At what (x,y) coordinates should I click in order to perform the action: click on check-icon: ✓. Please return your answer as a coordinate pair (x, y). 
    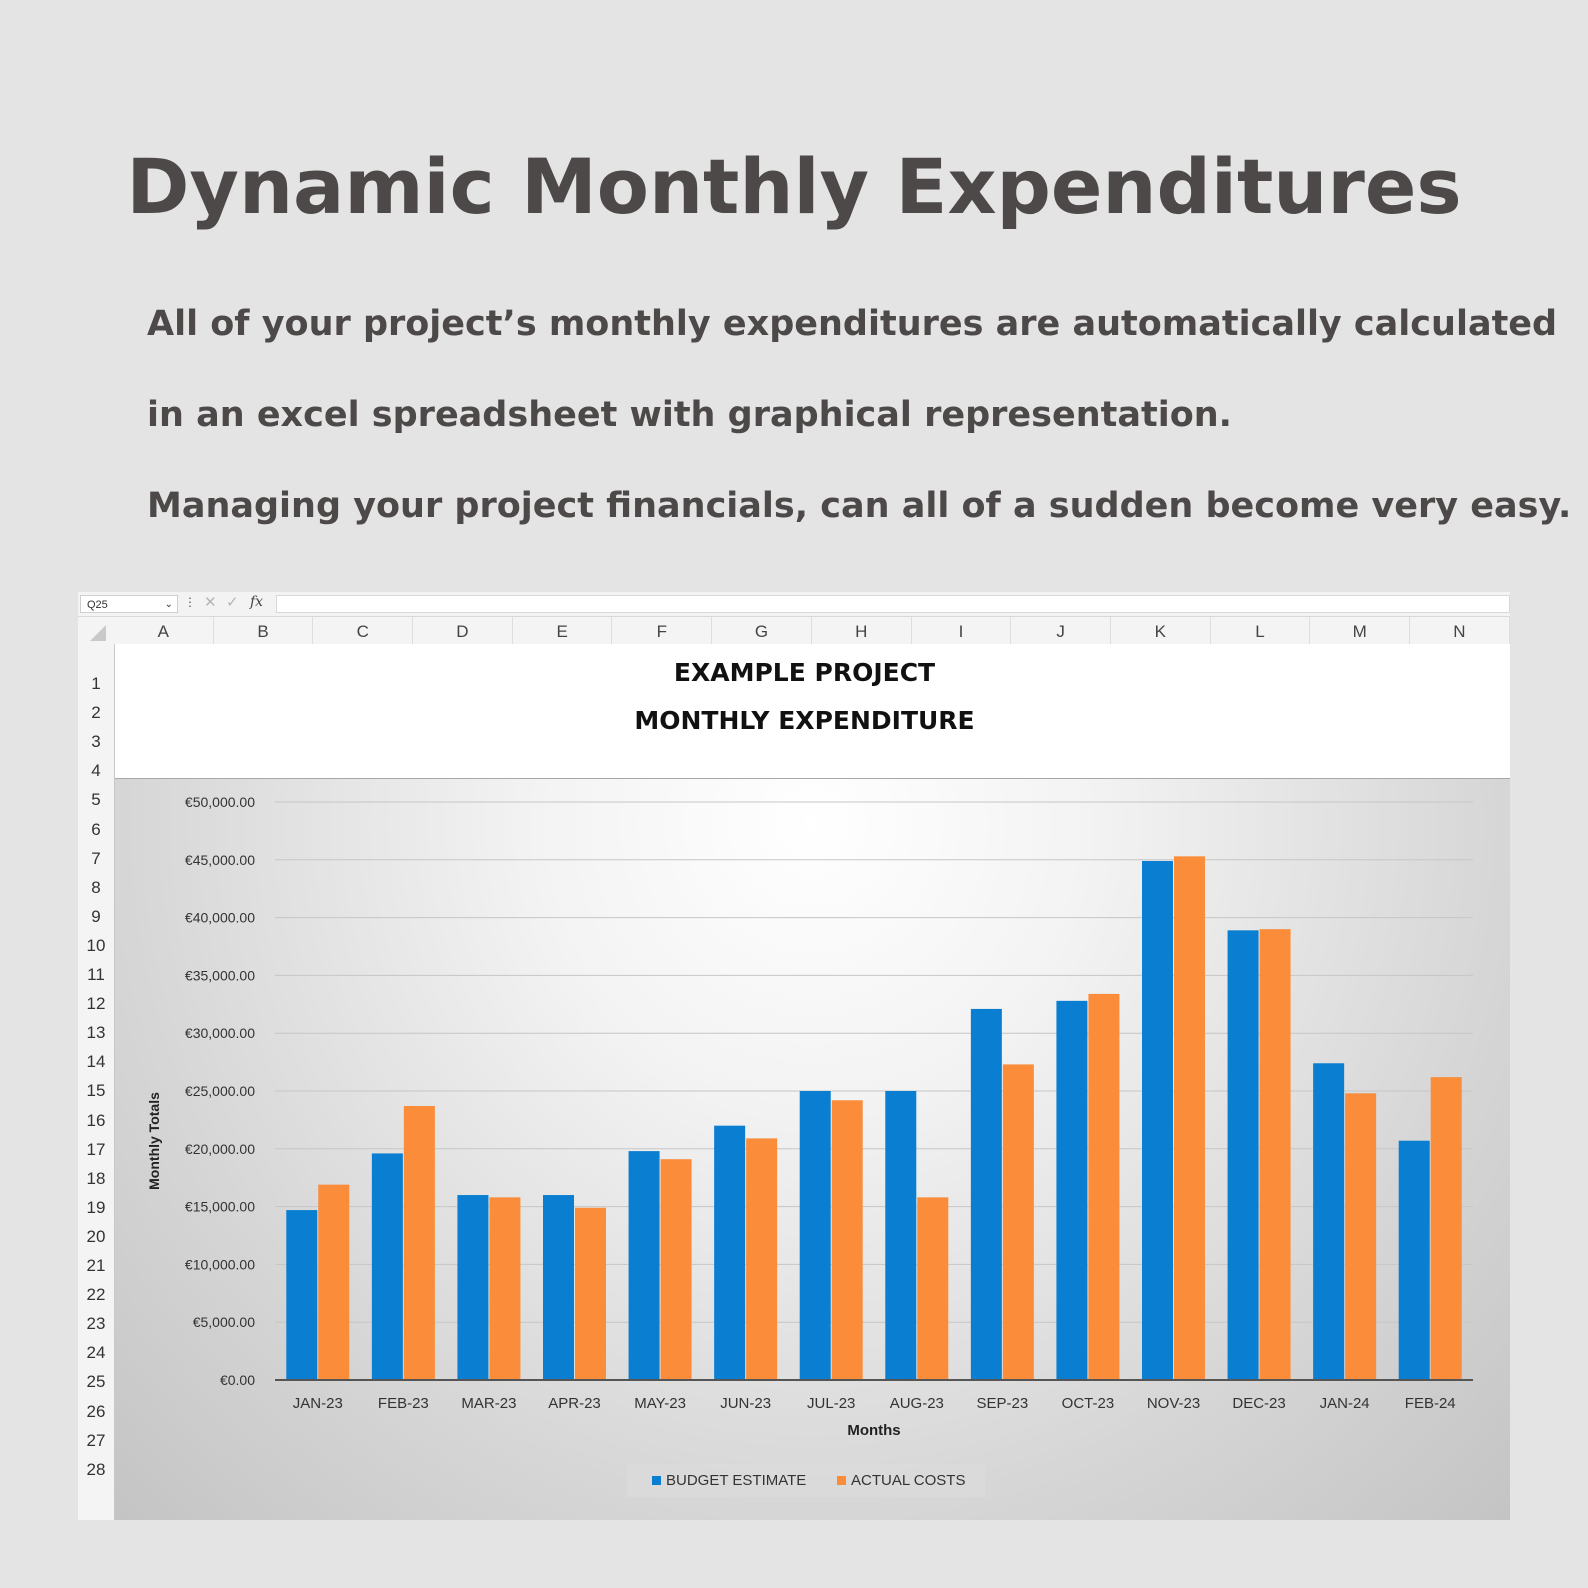
    Looking at the image, I should click on (232, 602).